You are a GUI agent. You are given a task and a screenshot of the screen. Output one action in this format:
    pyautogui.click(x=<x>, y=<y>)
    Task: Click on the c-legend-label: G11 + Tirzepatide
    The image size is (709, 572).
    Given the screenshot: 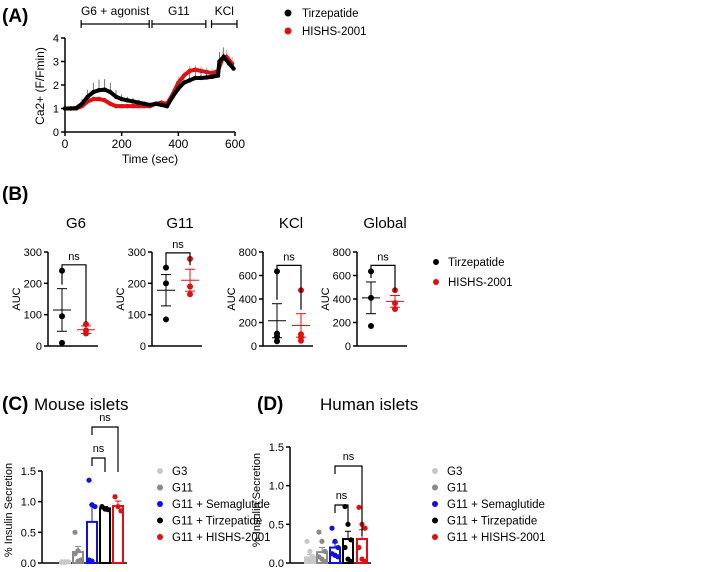 What is the action you would take?
    pyautogui.click(x=217, y=522)
    